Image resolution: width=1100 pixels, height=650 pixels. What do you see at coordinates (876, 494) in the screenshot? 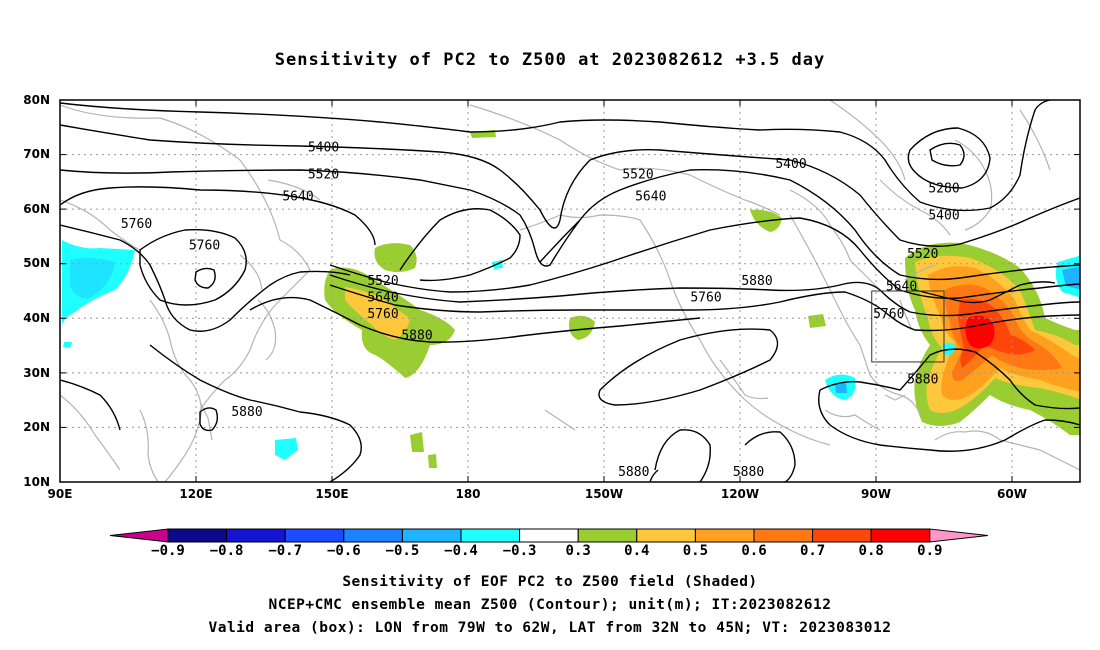
I see `lon-label: 90W` at bounding box center [876, 494].